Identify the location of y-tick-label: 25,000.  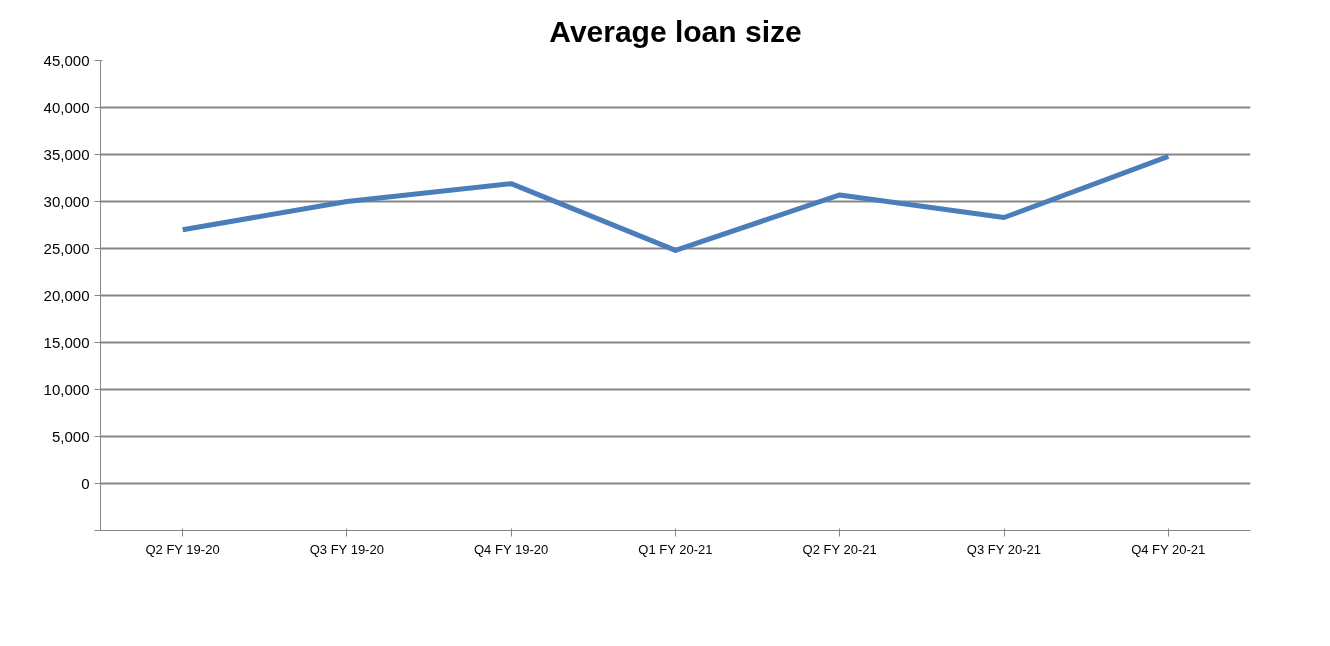
(66, 248).